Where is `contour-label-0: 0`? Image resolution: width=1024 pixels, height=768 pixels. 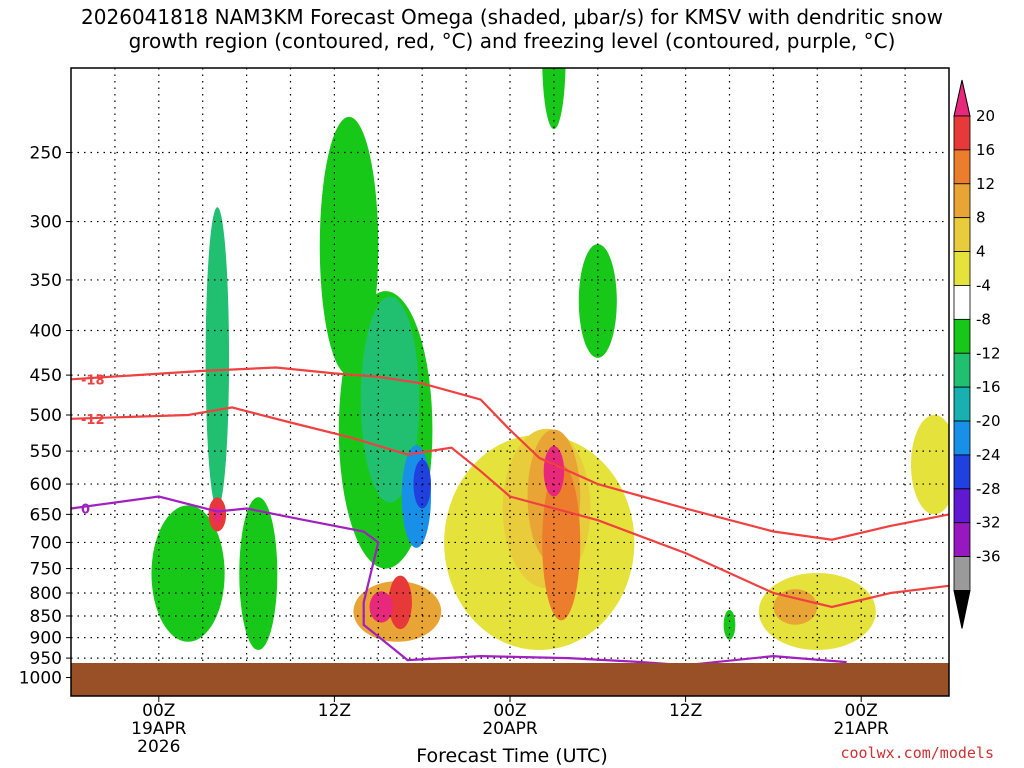
contour-label-0: 0 is located at coordinates (85, 510).